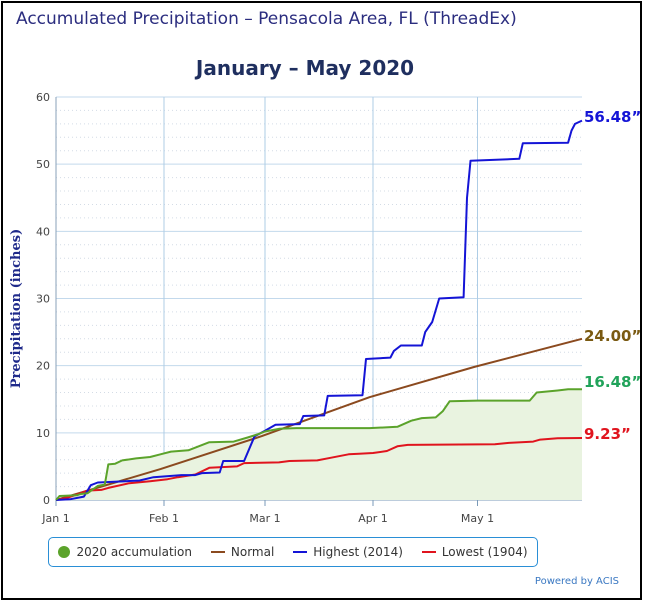  What do you see at coordinates (607, 434) in the screenshot?
I see `end-value-label-lowest: 9.23”` at bounding box center [607, 434].